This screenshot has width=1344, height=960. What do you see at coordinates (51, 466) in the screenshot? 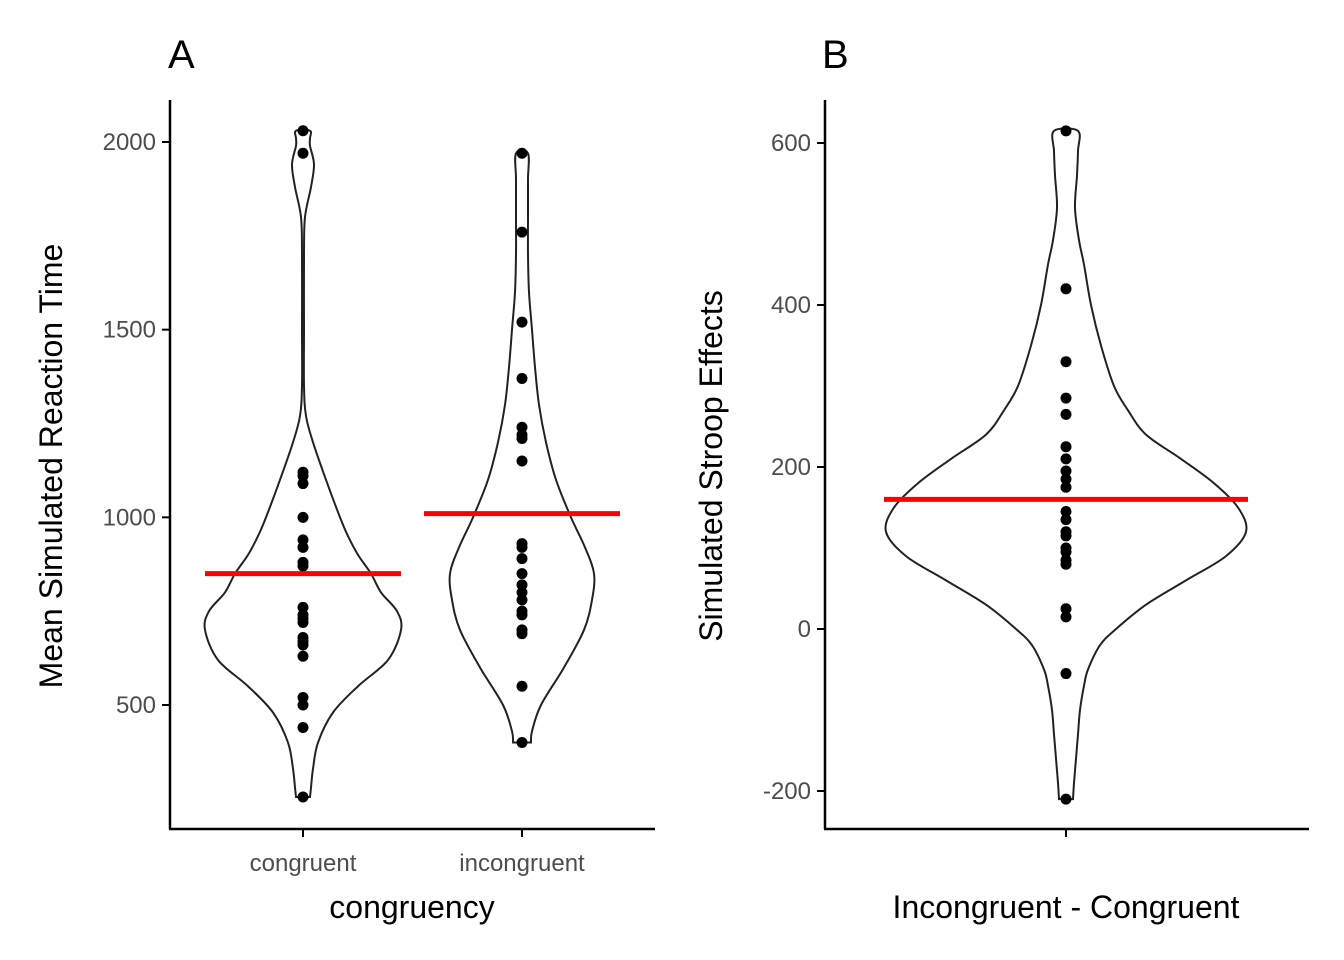
I see `panel-a-y-axis-title: Mean Simulated Reaction Time` at bounding box center [51, 466].